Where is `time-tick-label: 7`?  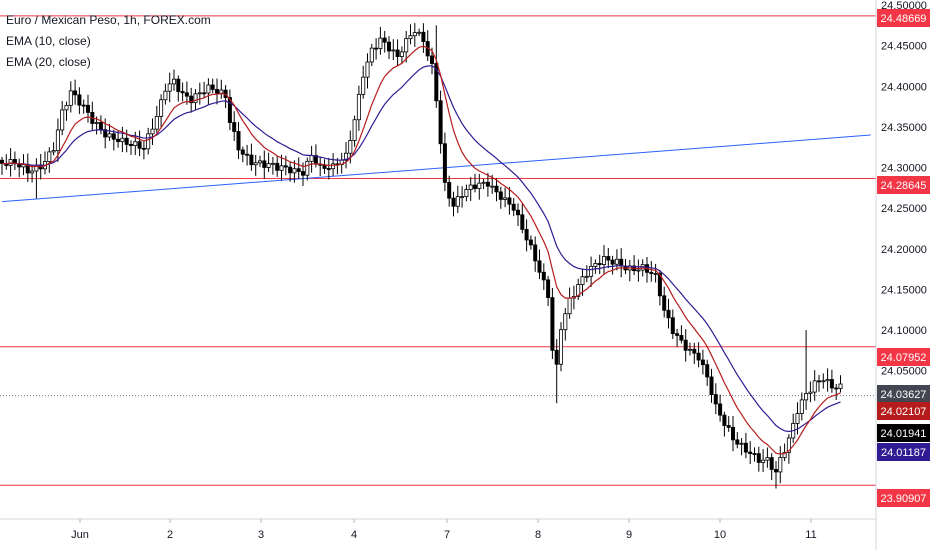
time-tick-label: 7 is located at coordinates (447, 535).